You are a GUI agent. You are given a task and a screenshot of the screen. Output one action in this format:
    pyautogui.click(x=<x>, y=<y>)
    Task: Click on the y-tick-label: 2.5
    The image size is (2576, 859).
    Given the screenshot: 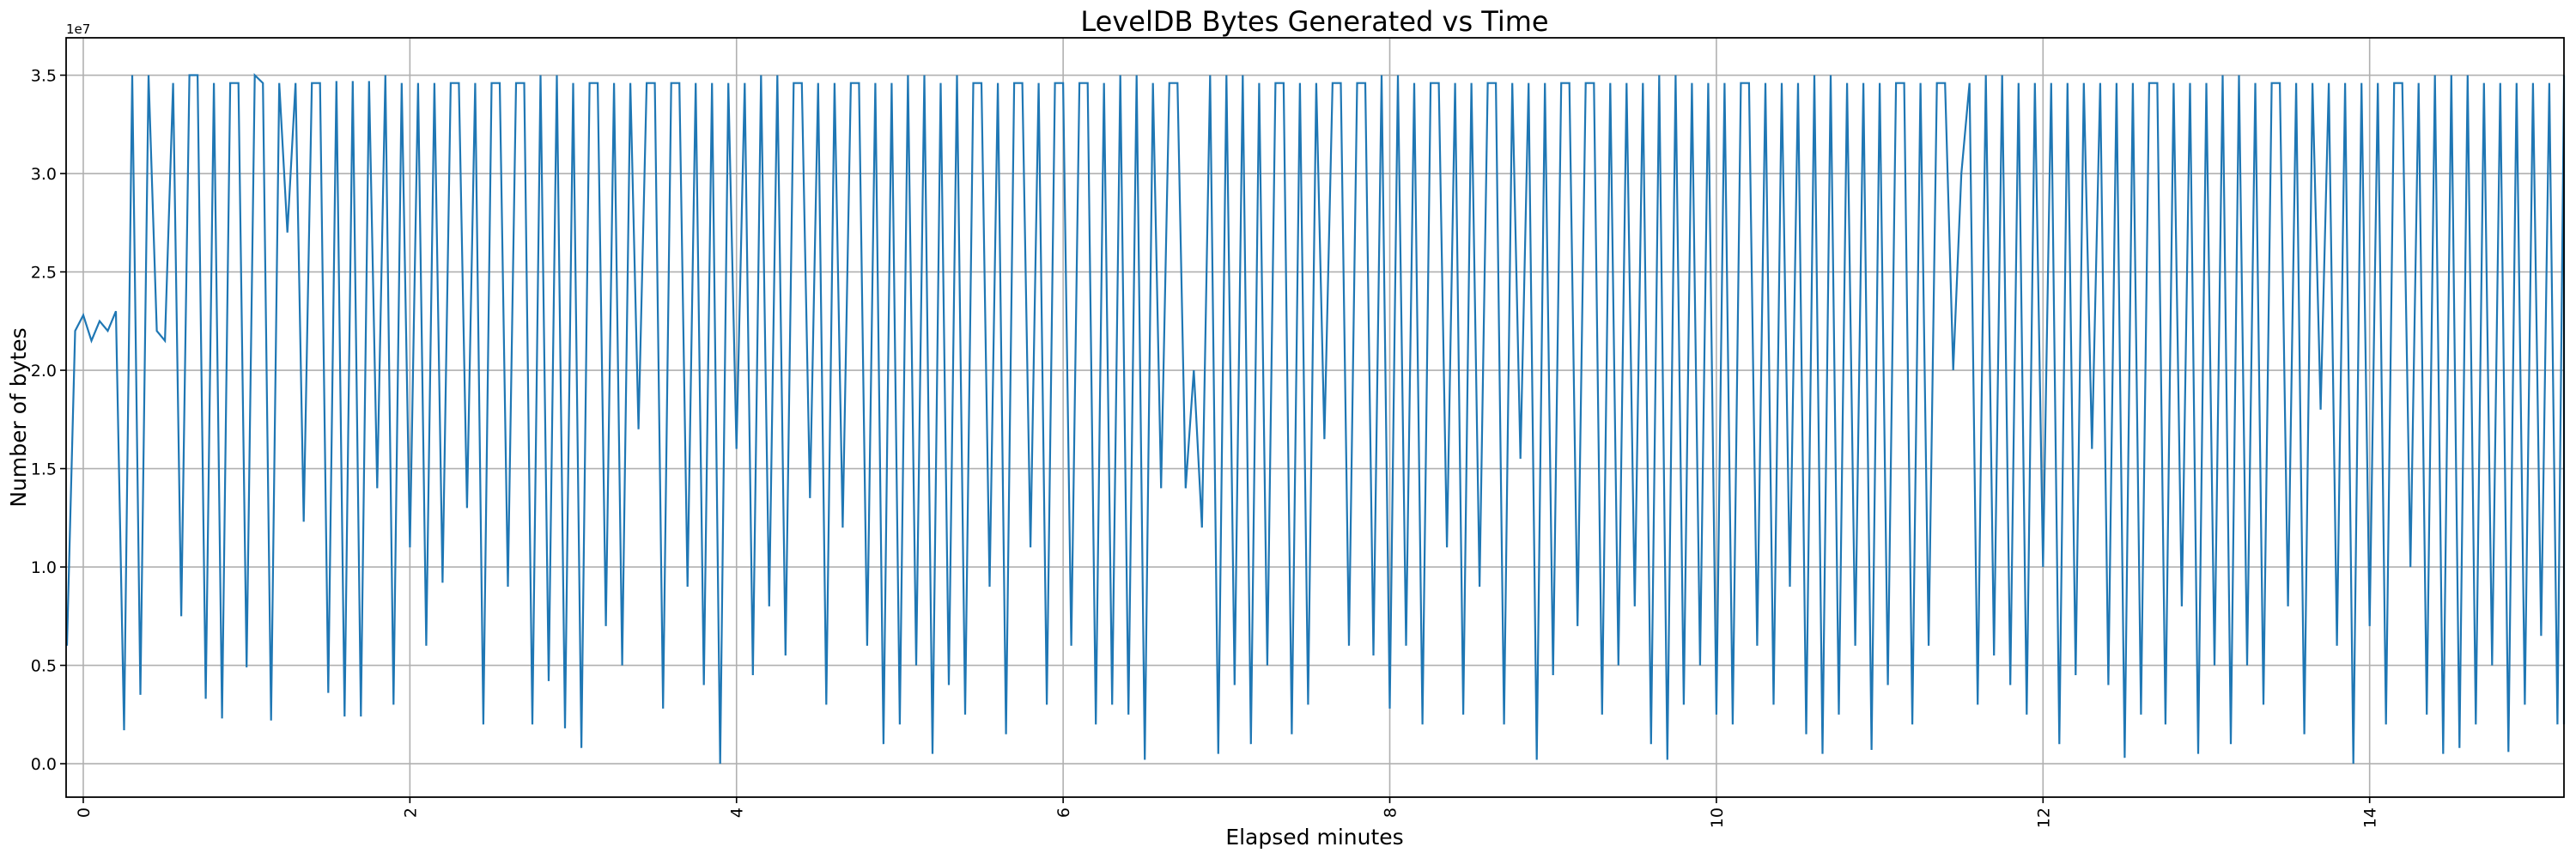 What is the action you would take?
    pyautogui.click(x=44, y=273)
    